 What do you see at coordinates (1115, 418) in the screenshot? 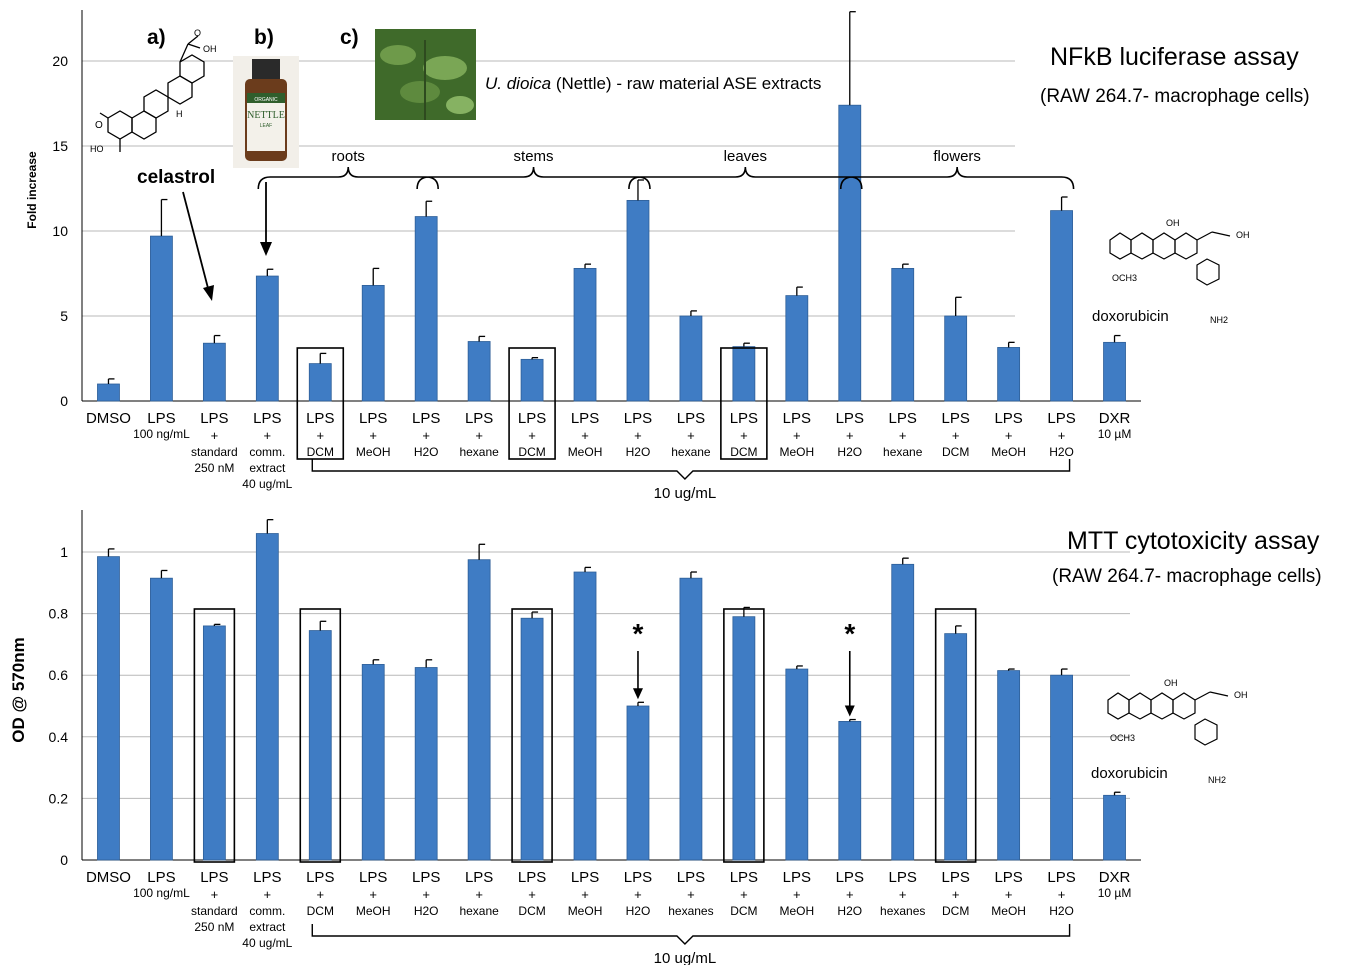
I see `category-label: DXR` at bounding box center [1115, 418].